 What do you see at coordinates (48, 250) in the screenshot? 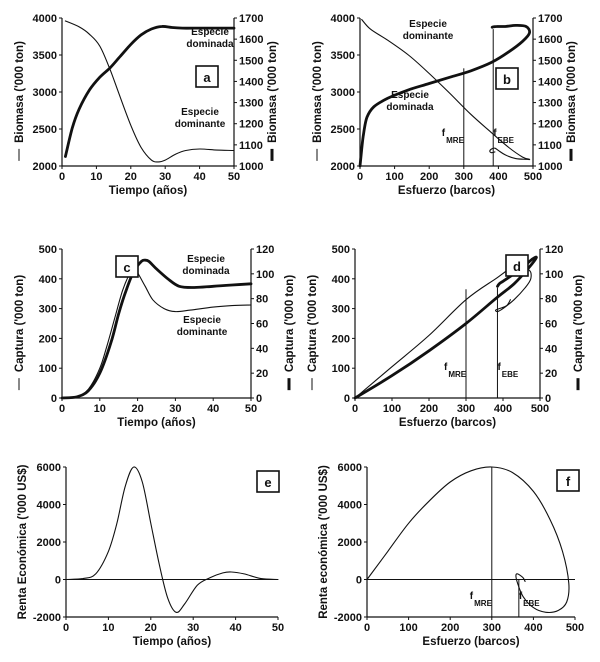
I see `y-tick-label-left: 500` at bounding box center [48, 250].